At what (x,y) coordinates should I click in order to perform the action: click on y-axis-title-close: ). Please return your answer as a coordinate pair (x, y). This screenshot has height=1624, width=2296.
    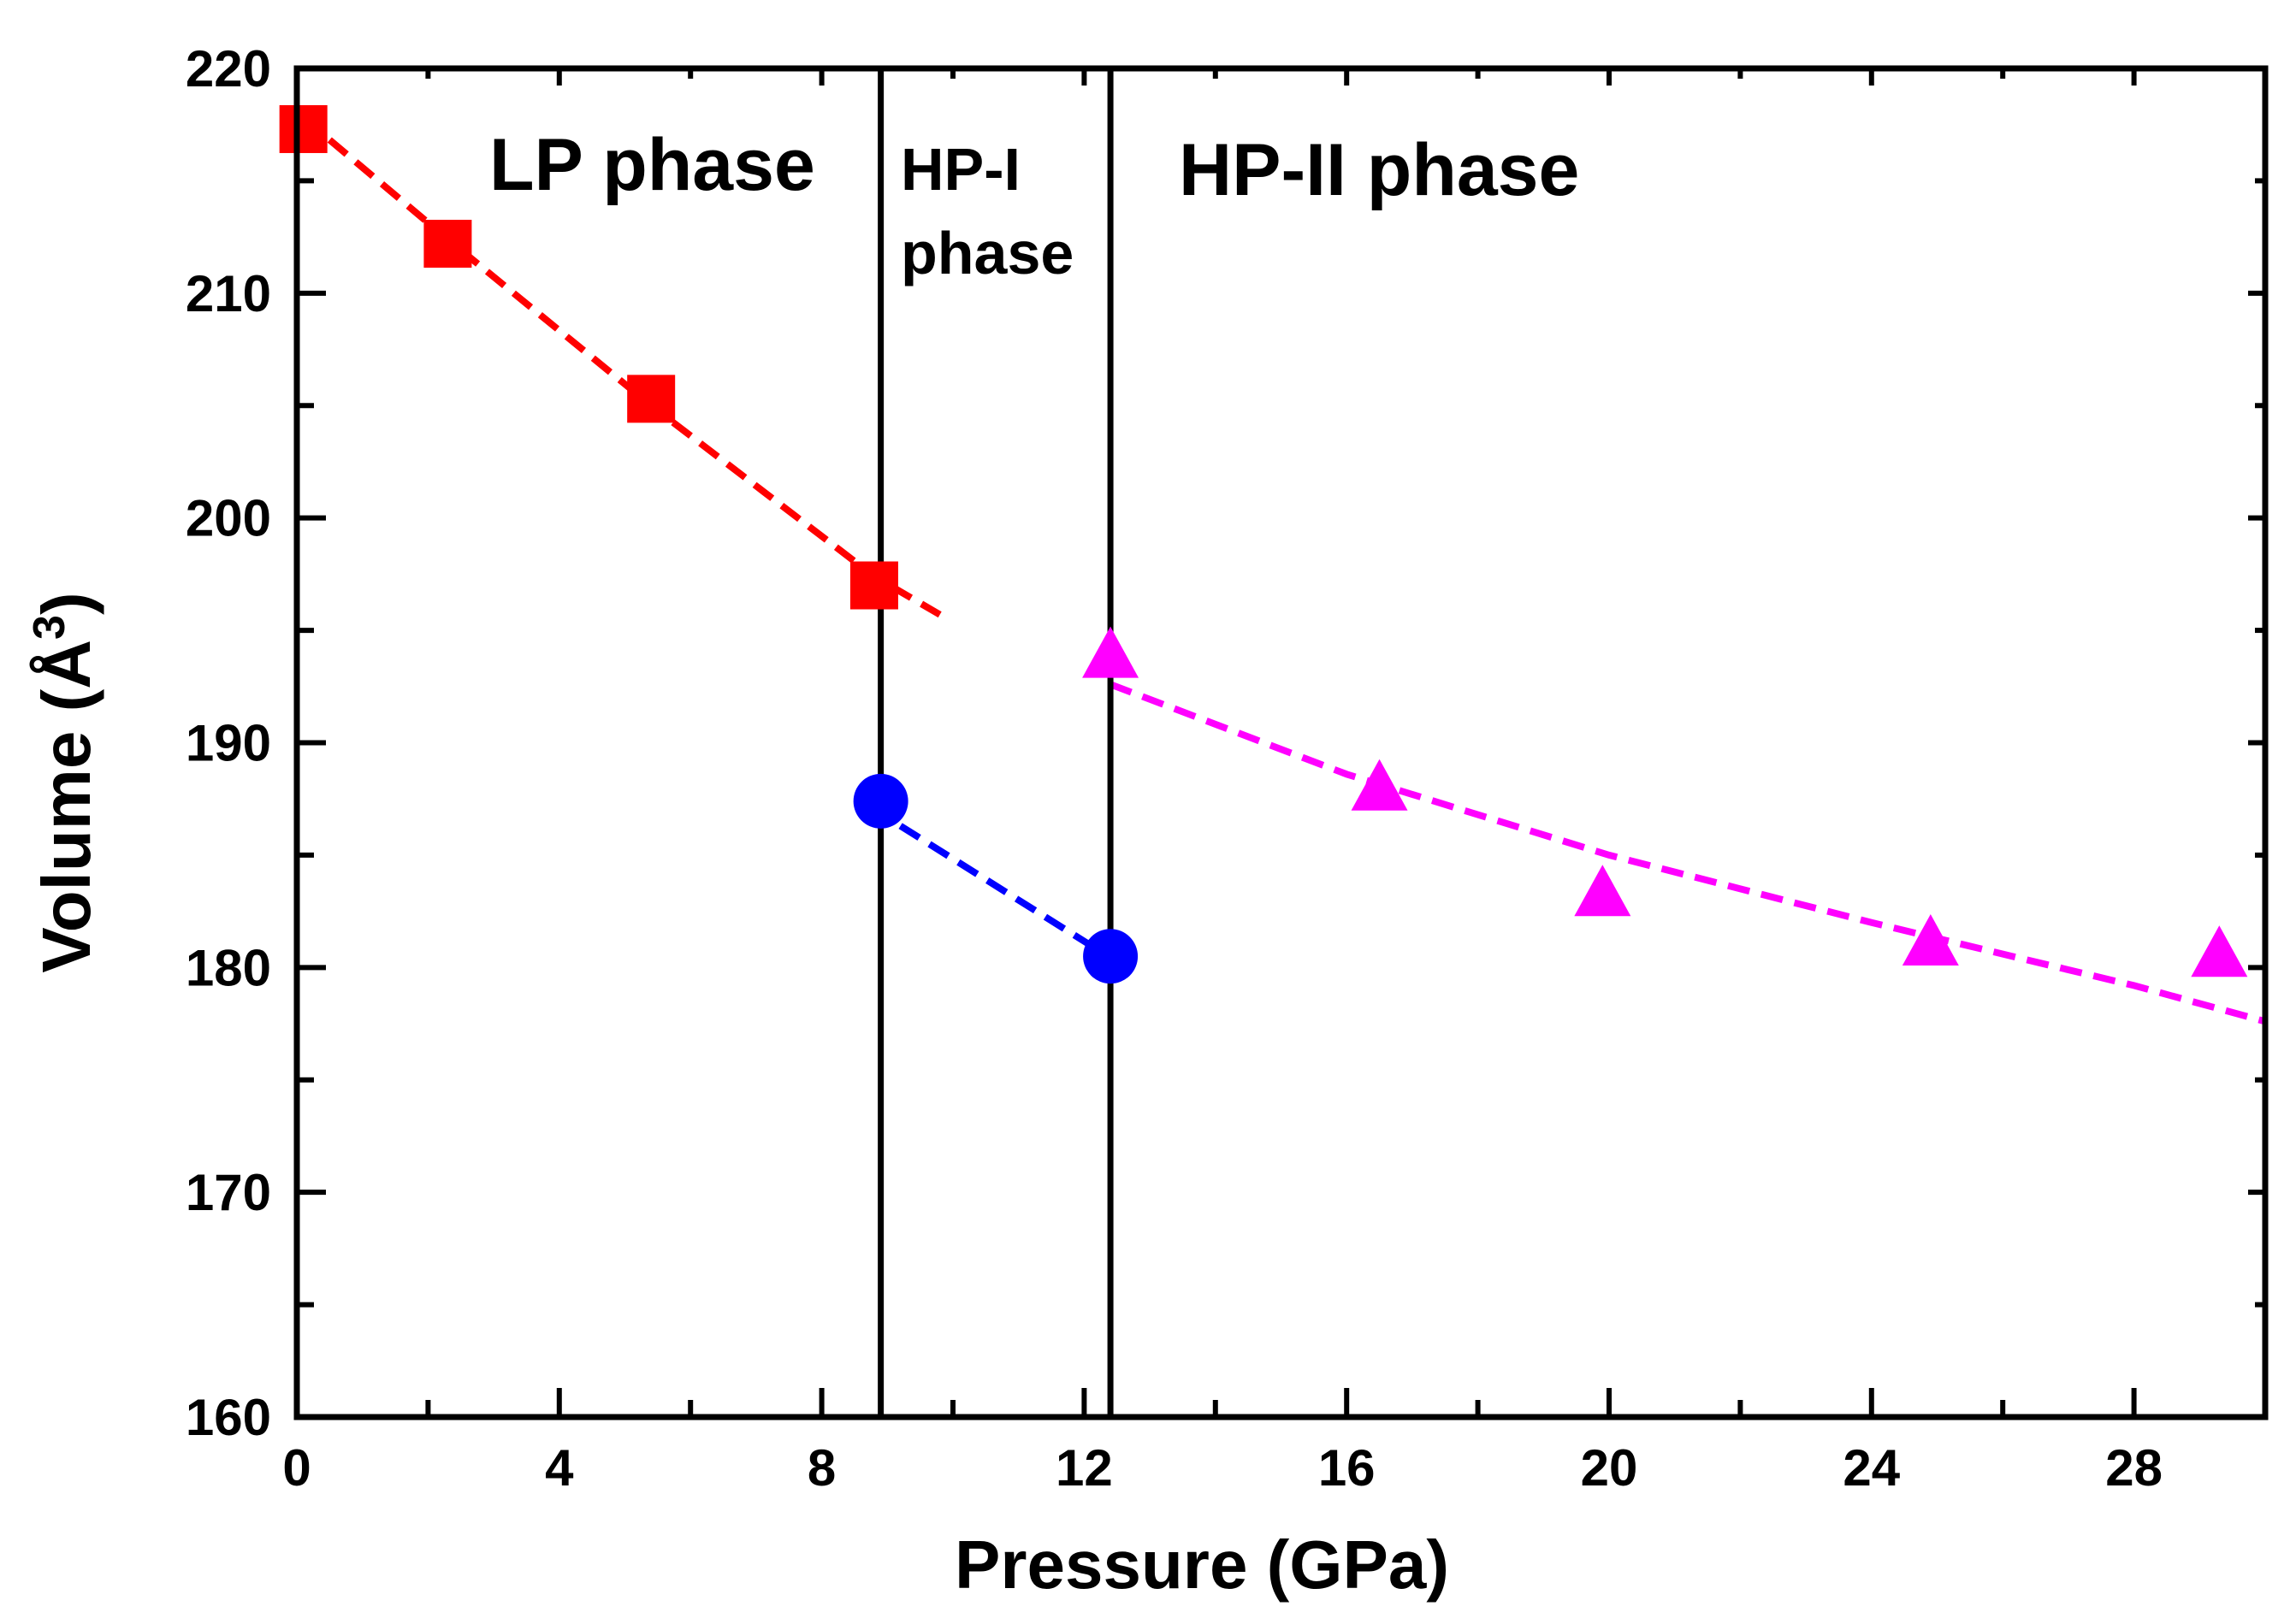
    Looking at the image, I should click on (66, 603).